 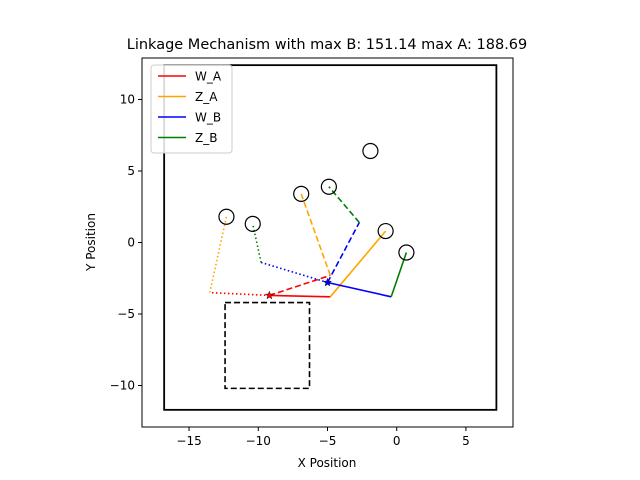 What do you see at coordinates (466, 441) in the screenshot?
I see `x-tick-label: 5` at bounding box center [466, 441].